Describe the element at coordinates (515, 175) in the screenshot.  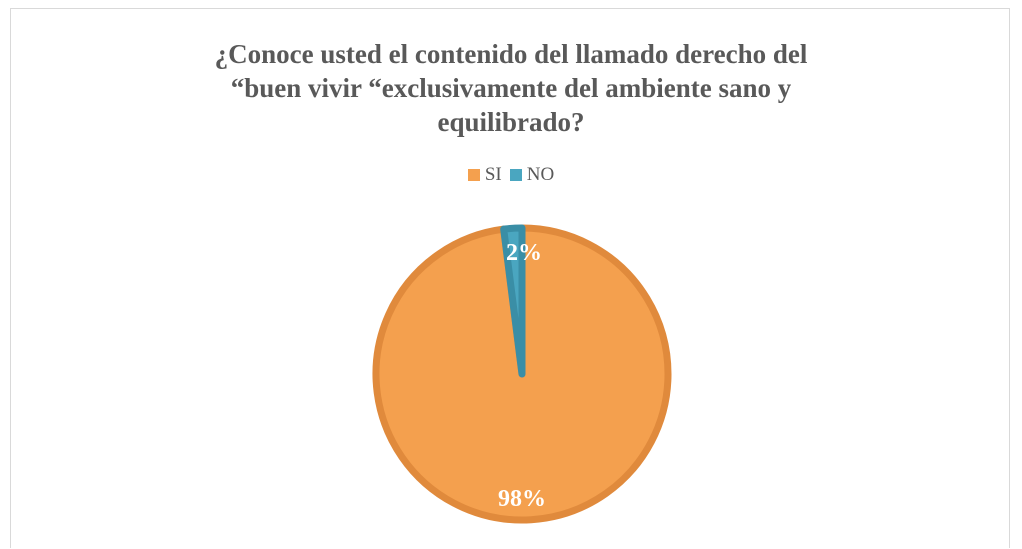
I see `legend-swatch-no` at that location.